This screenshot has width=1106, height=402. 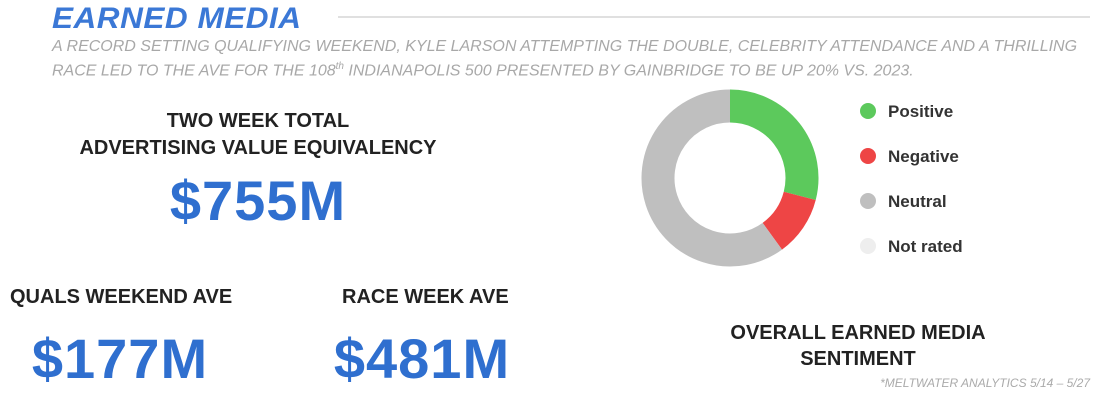 What do you see at coordinates (858, 346) in the screenshot?
I see `chart-title: OVERALL EARNED MEDIA SENTIMENT` at bounding box center [858, 346].